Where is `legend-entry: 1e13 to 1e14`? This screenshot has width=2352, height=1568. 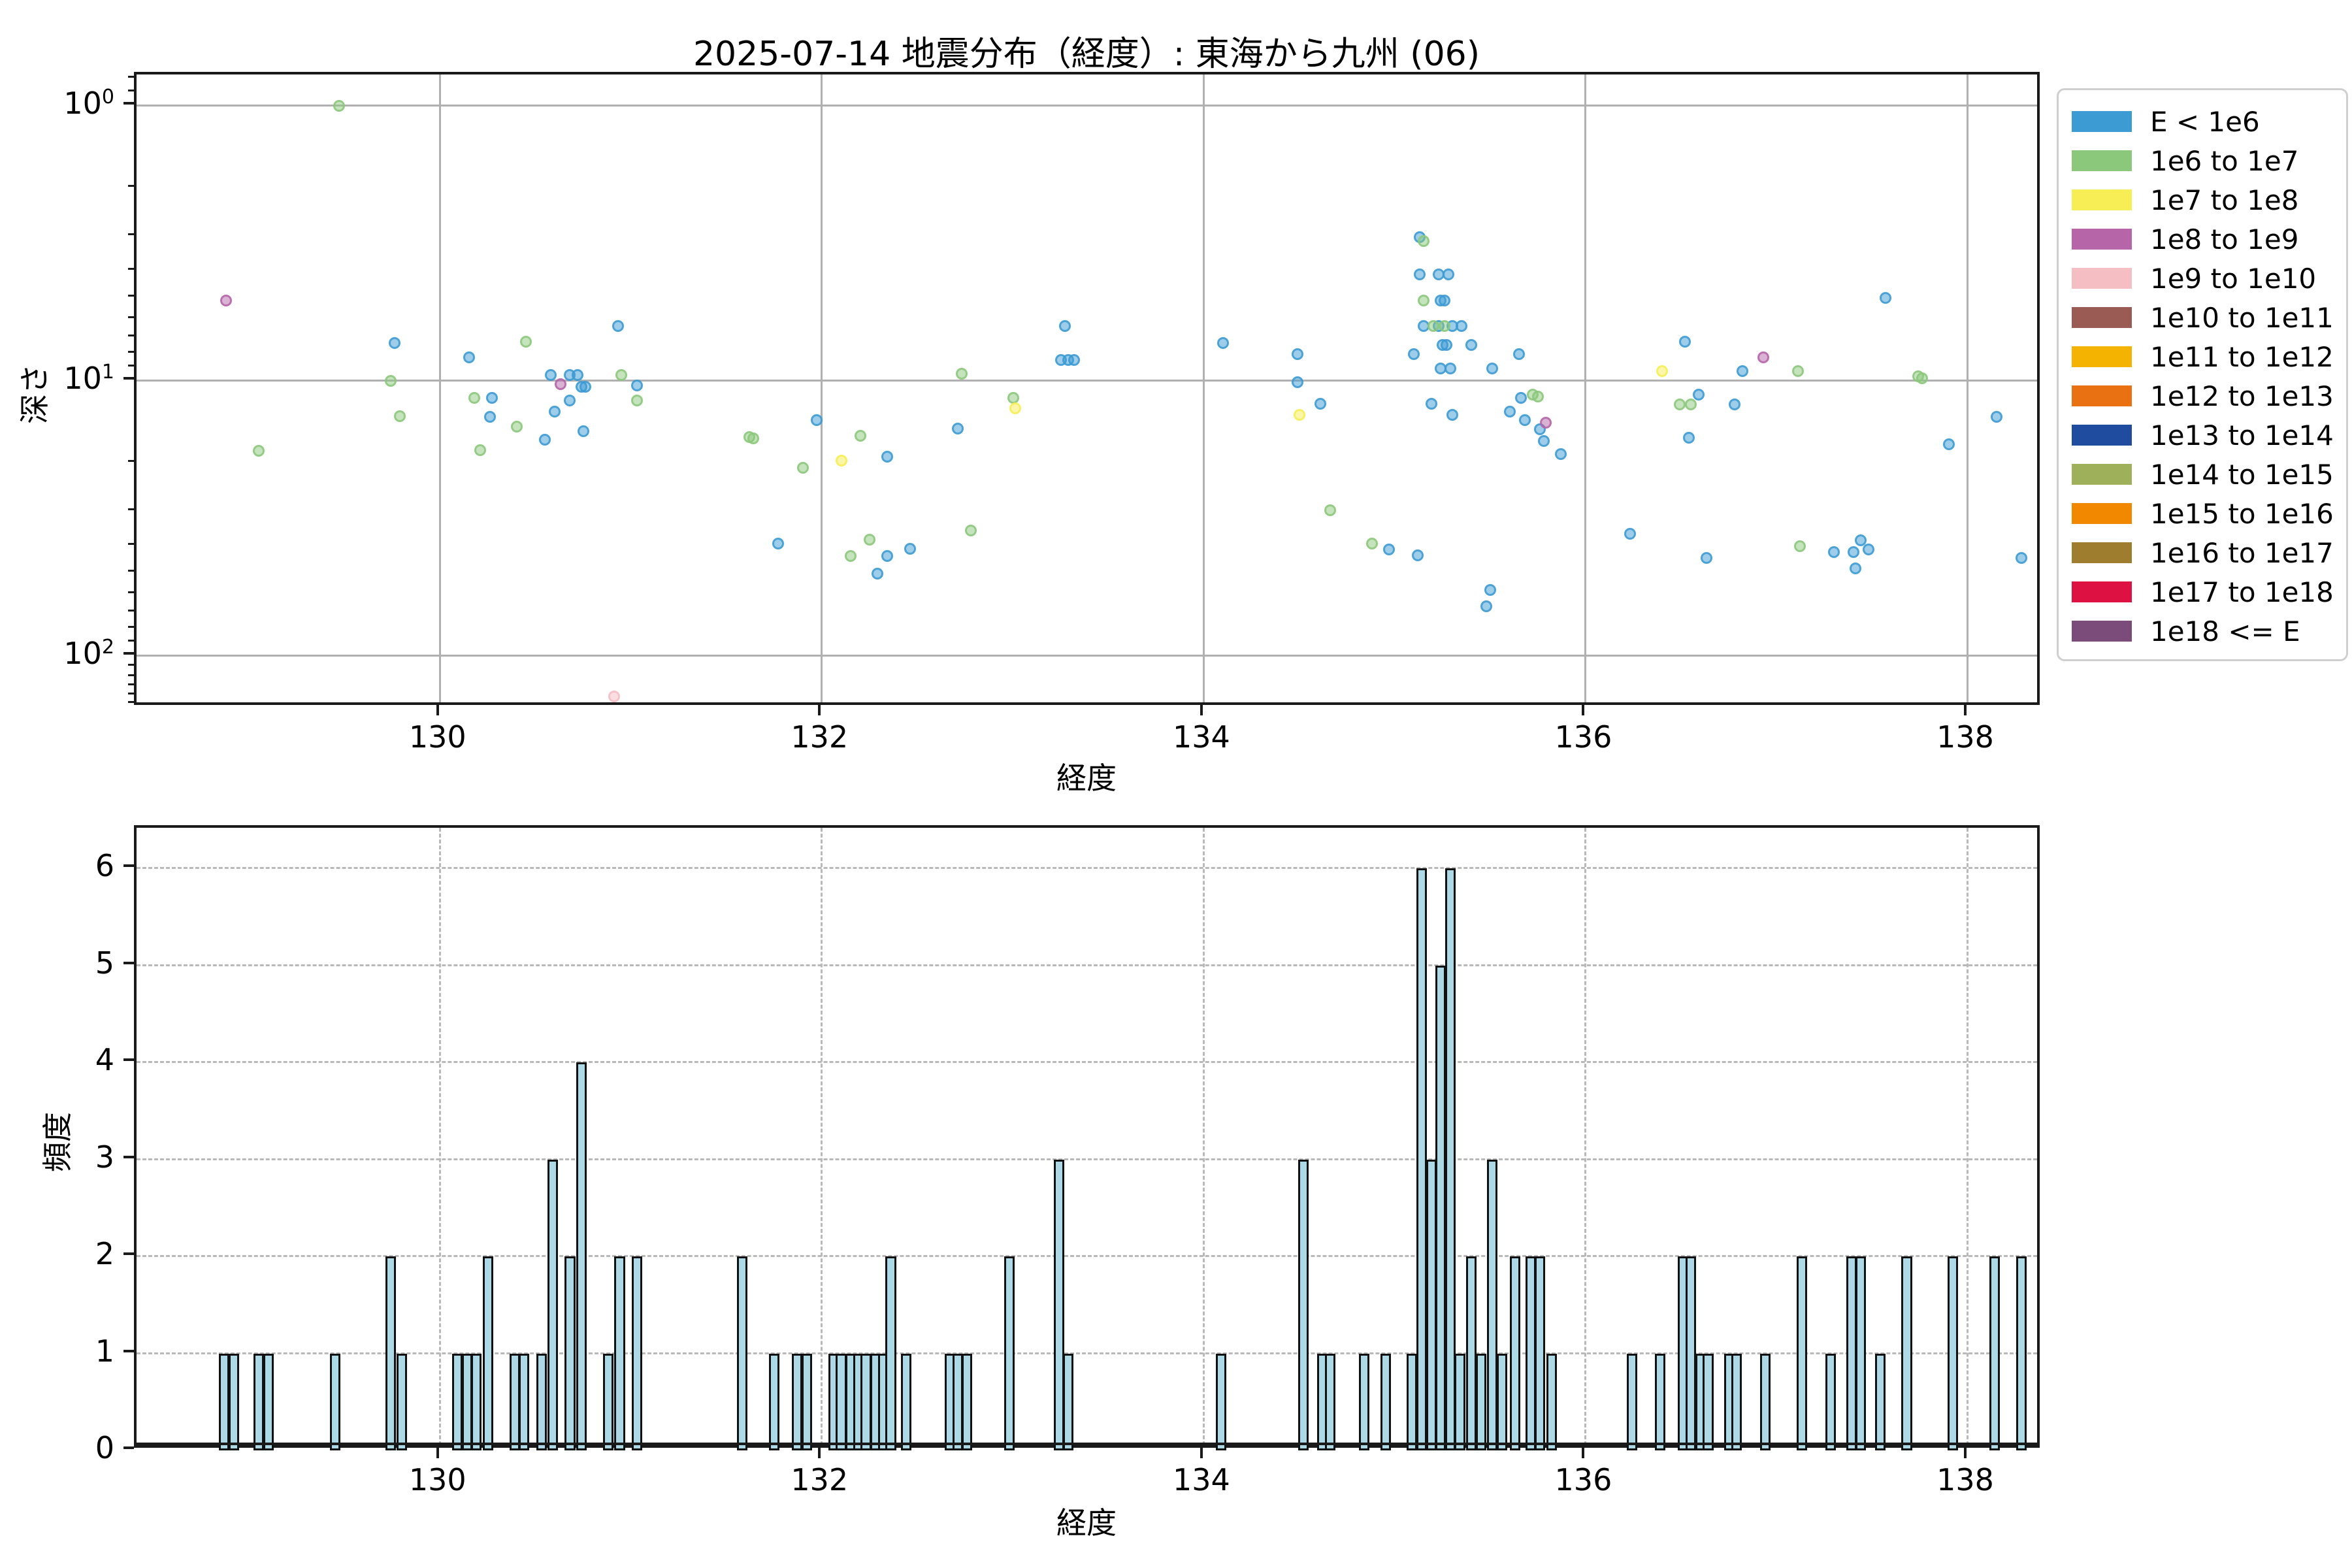 legend-entry: 1e13 to 1e14 is located at coordinates (2209, 435).